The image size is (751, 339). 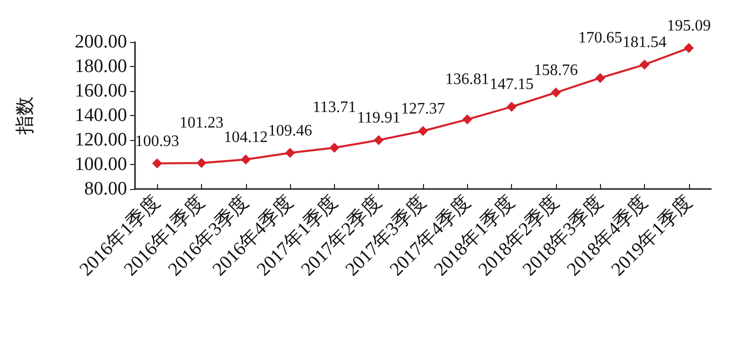 I want to click on data-label: 195.09, so click(x=688, y=26).